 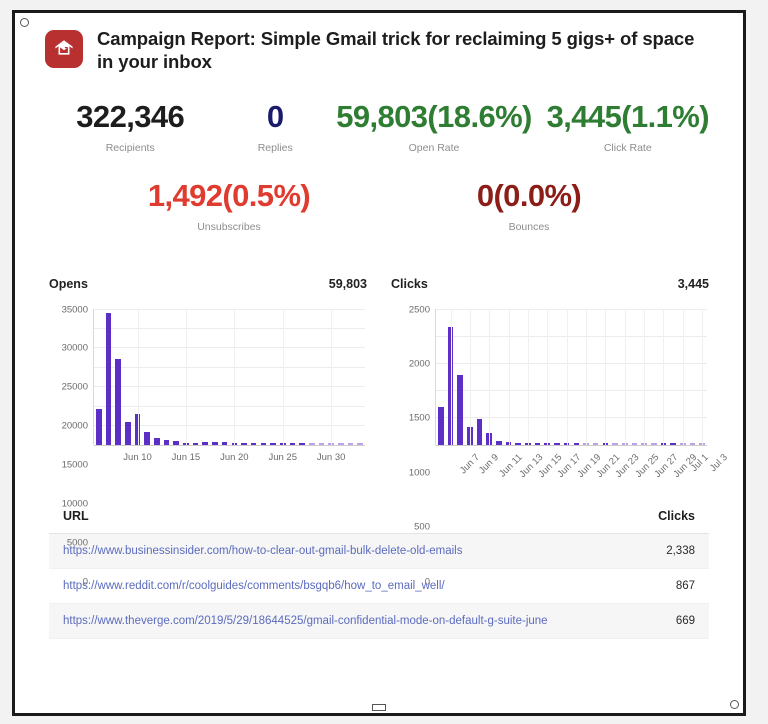 I want to click on window-resize-handle-bottom-center, so click(x=379, y=707).